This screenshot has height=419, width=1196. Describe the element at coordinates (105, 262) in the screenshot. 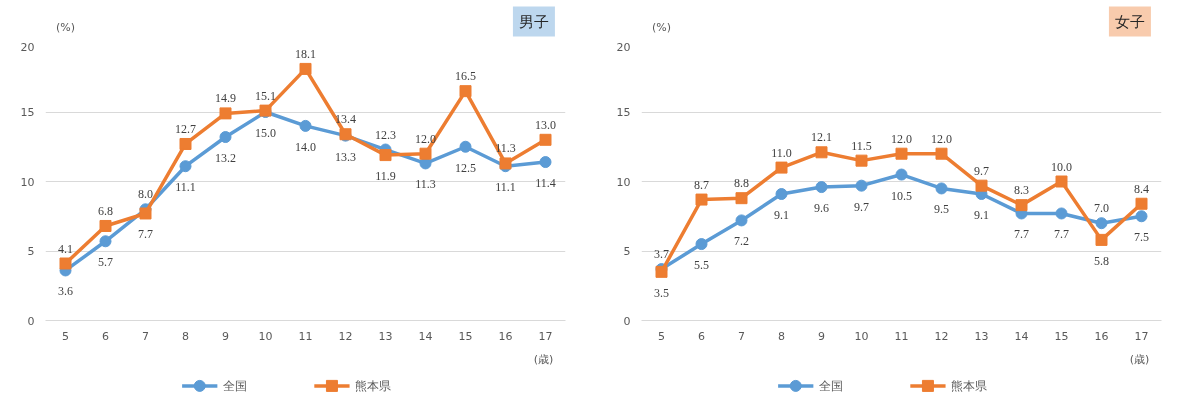

I see `data-label: 5.7` at that location.